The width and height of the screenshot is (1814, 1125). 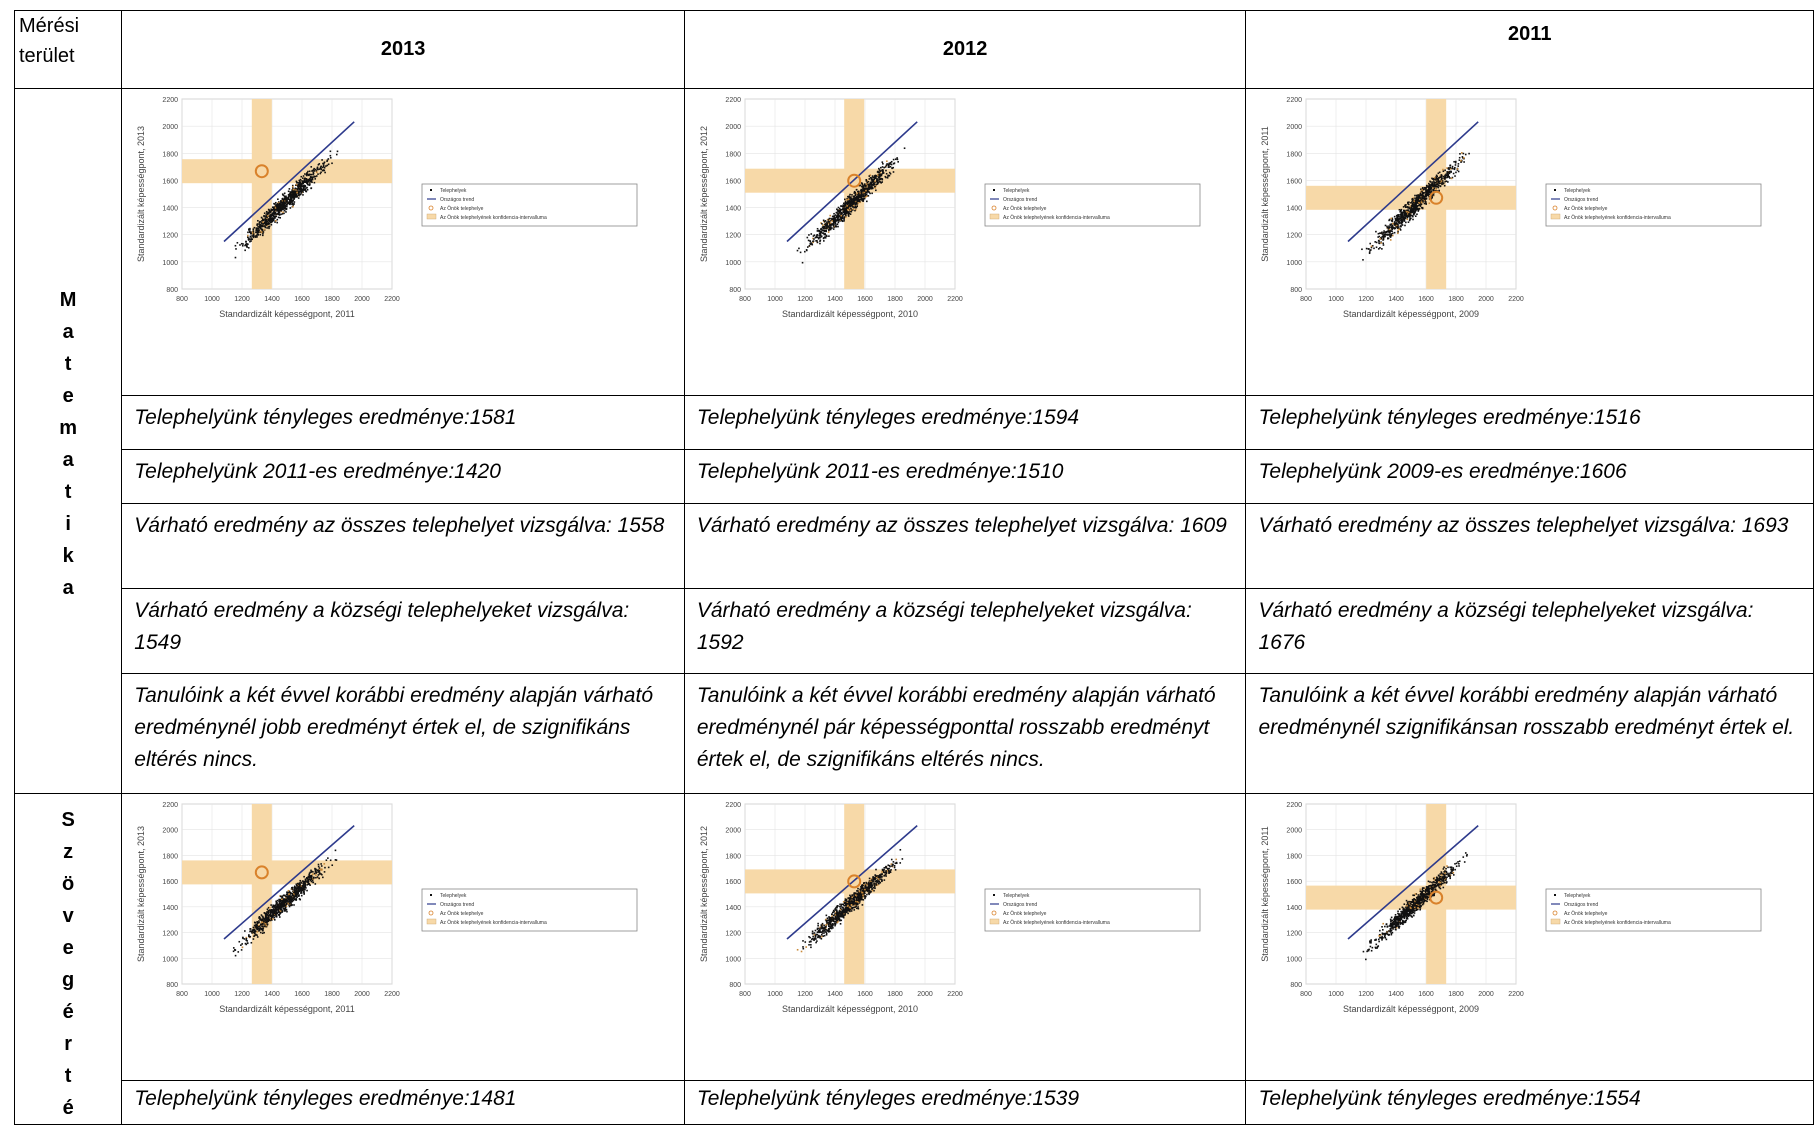 I want to click on y-tick-label: 1400, so click(x=171, y=209).